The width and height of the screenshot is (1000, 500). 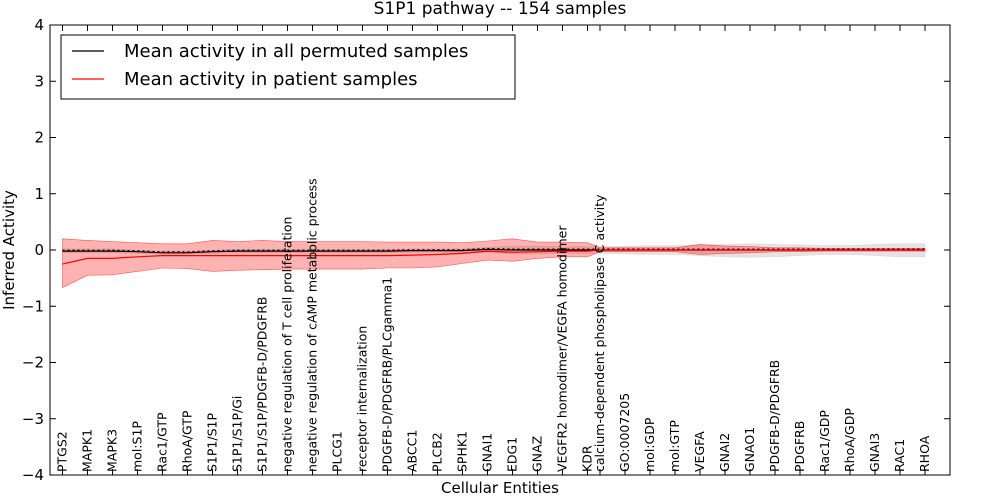 What do you see at coordinates (487, 452) in the screenshot?
I see `x-tick-label: GNAI1` at bounding box center [487, 452].